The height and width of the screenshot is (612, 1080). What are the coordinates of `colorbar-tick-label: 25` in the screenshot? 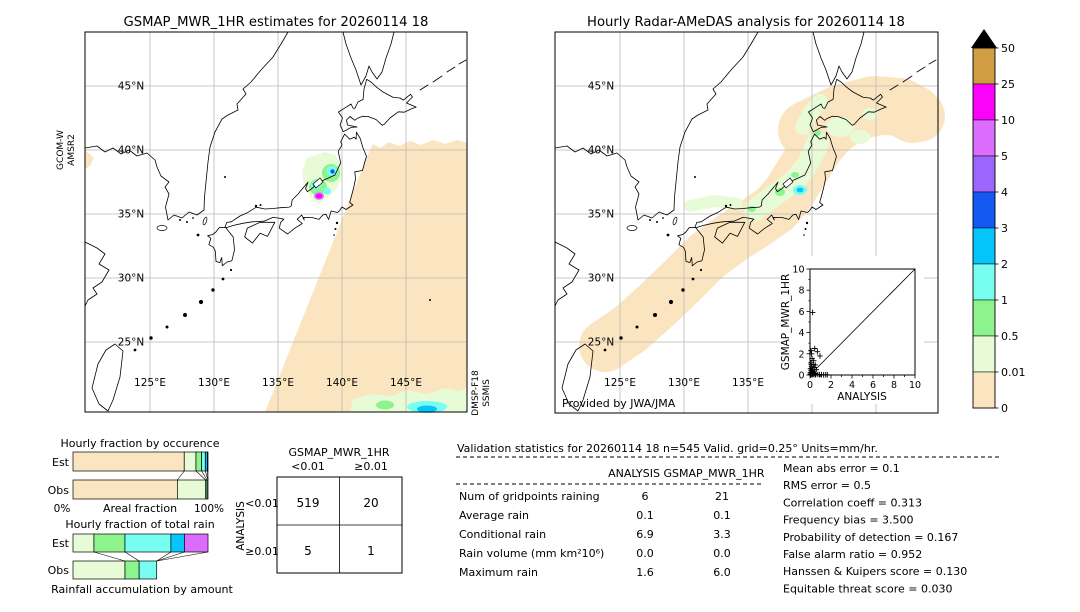 It's located at (1008, 84).